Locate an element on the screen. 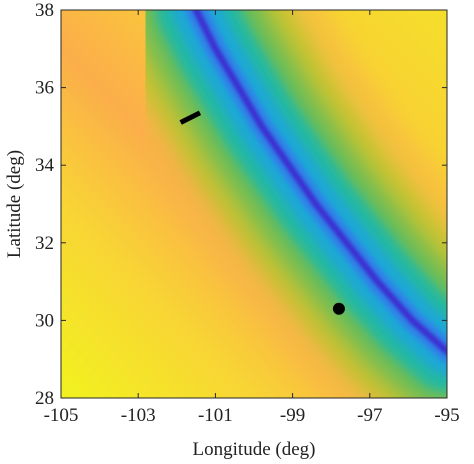  y-tick-label: 38 is located at coordinates (44, 10).